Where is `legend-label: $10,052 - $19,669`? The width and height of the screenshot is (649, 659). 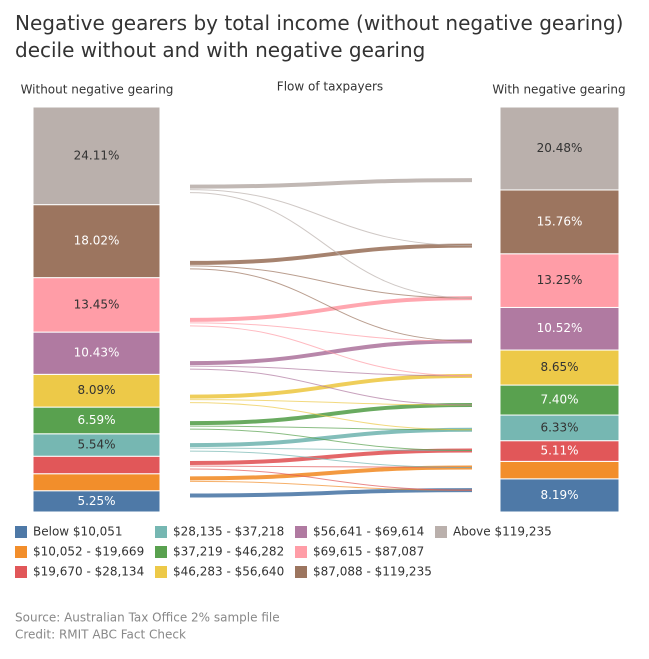
legend-label: $10,052 - $19,669 is located at coordinates (88, 552).